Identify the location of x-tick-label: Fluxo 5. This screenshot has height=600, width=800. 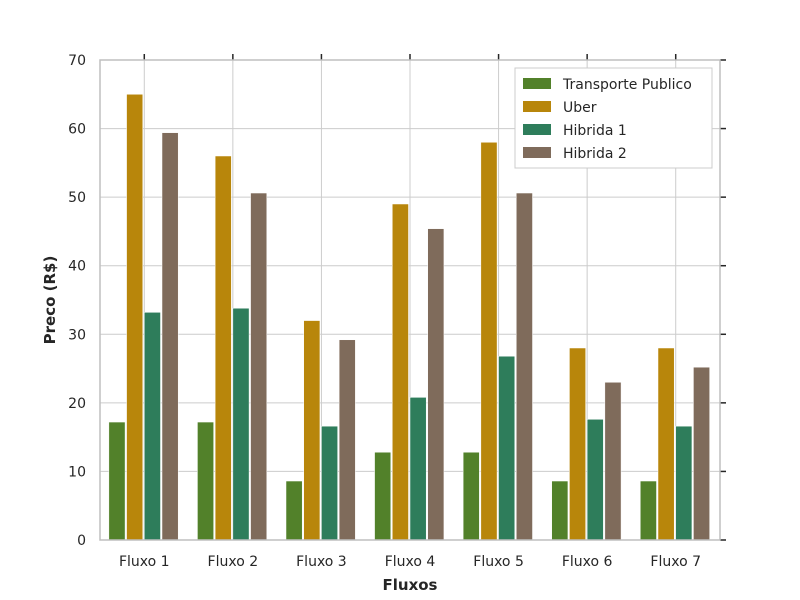
(498, 562).